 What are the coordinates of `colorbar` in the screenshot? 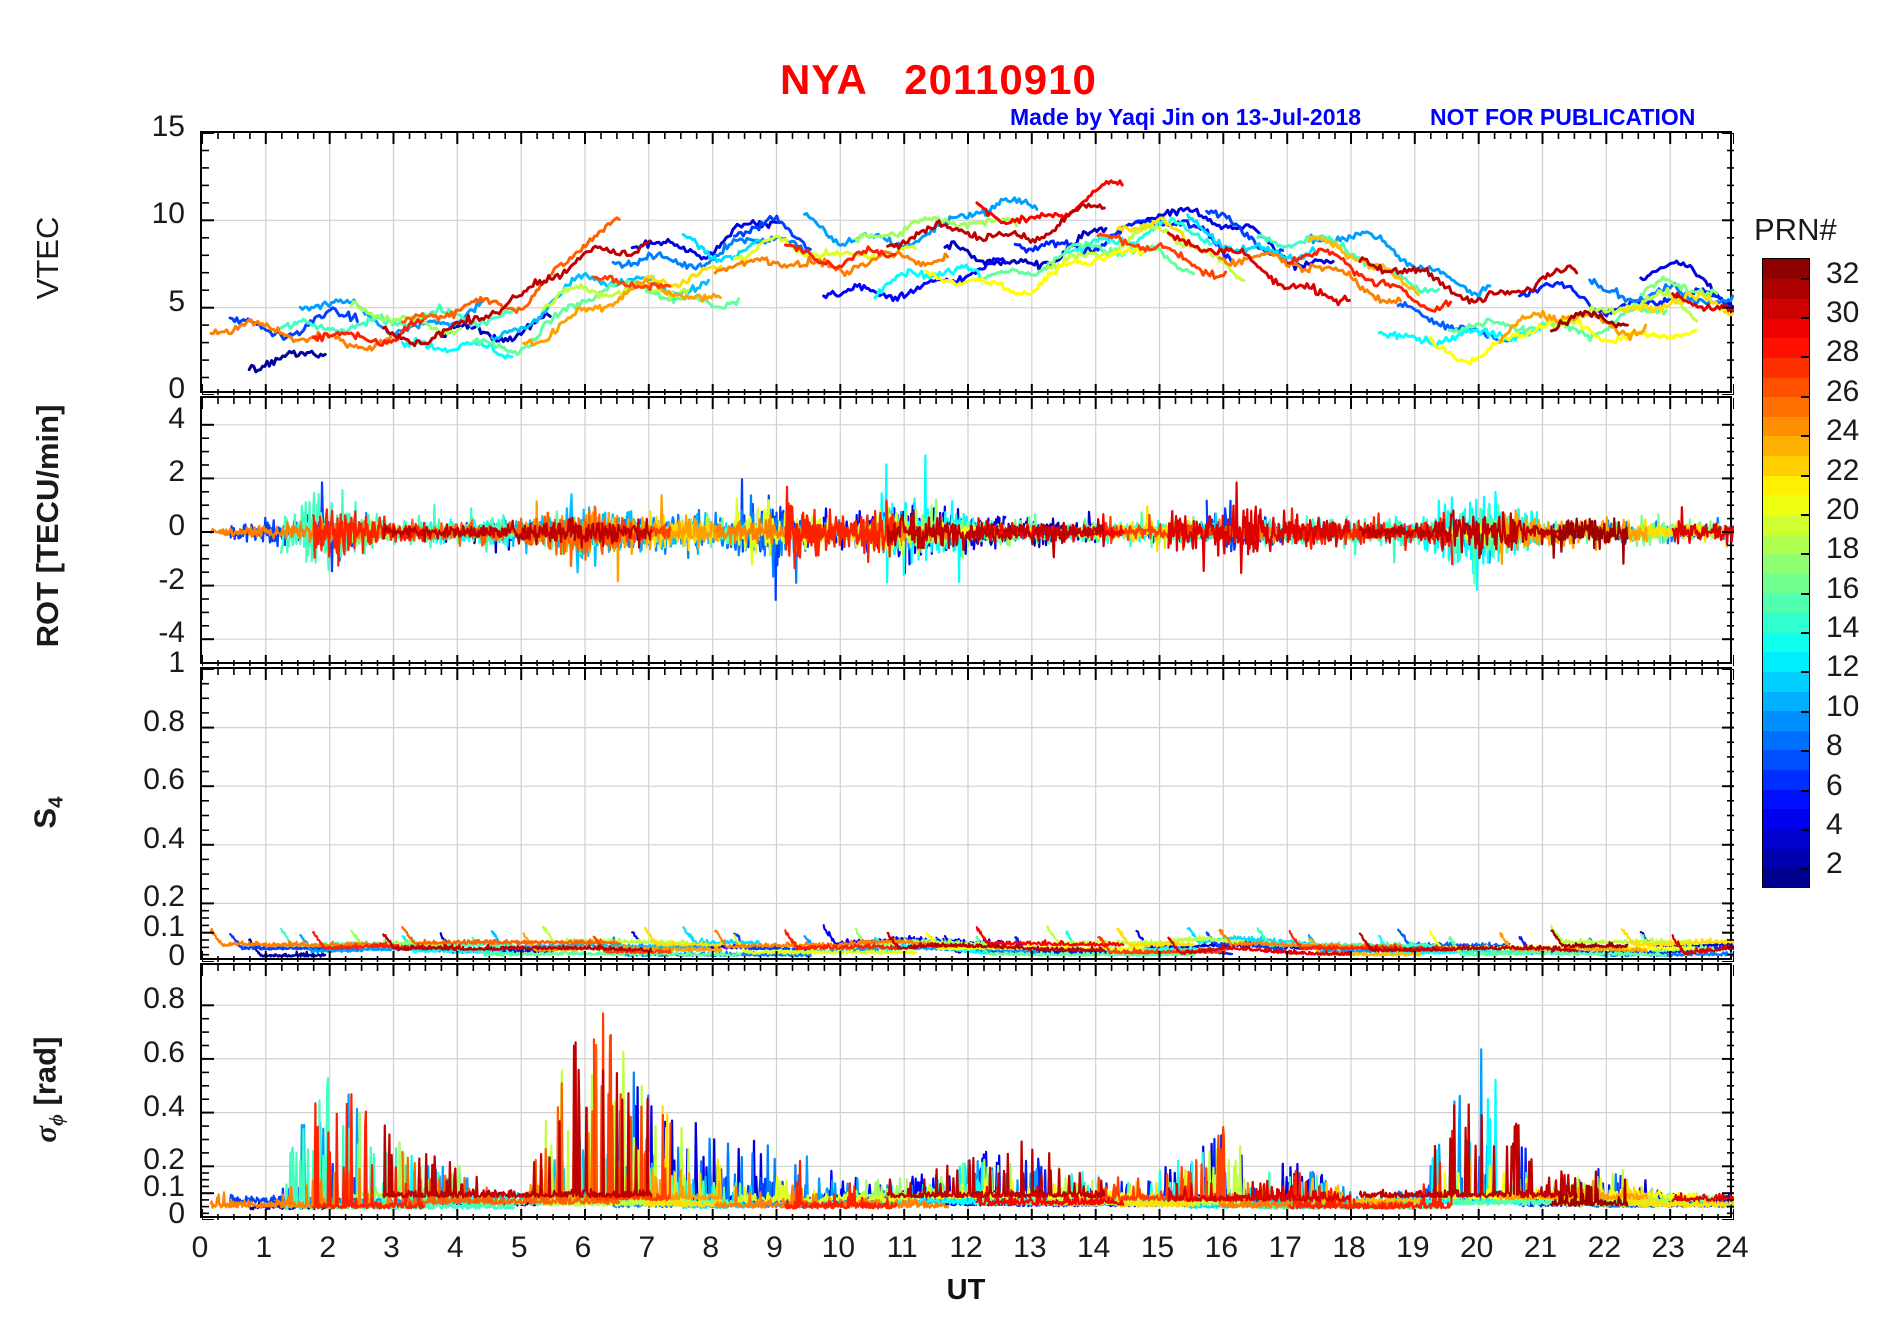 It's located at (1786, 573).